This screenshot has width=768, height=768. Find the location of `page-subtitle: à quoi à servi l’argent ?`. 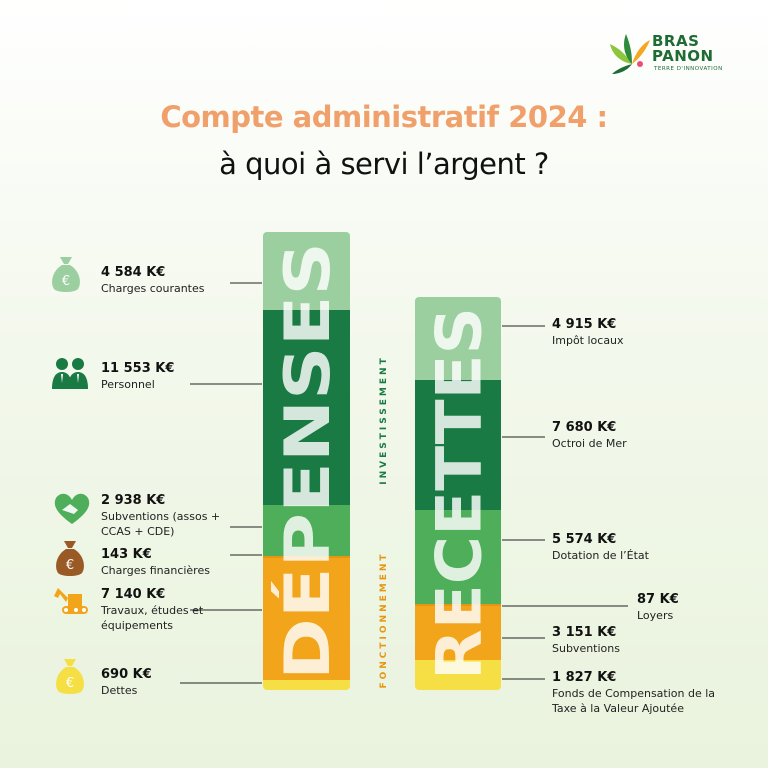

page-subtitle: à quoi à servi l’argent ? is located at coordinates (384, 164).